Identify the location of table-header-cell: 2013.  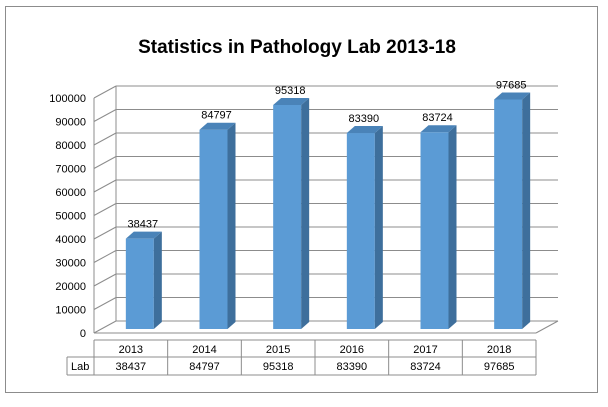
(131, 350).